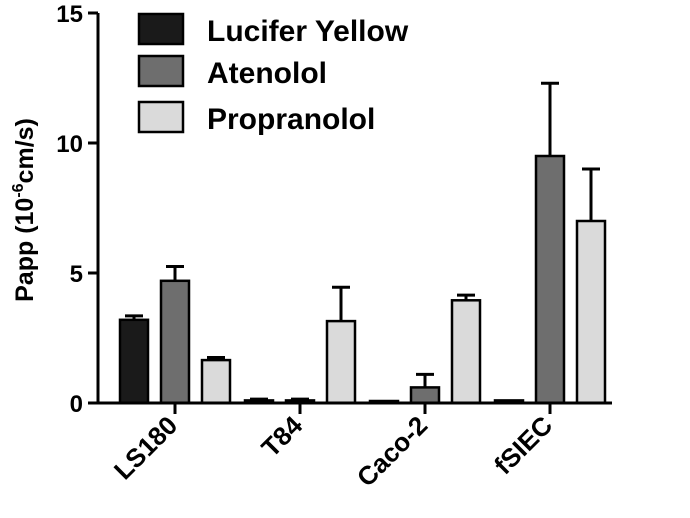  I want to click on x-category-label: LS180, so click(145, 447).